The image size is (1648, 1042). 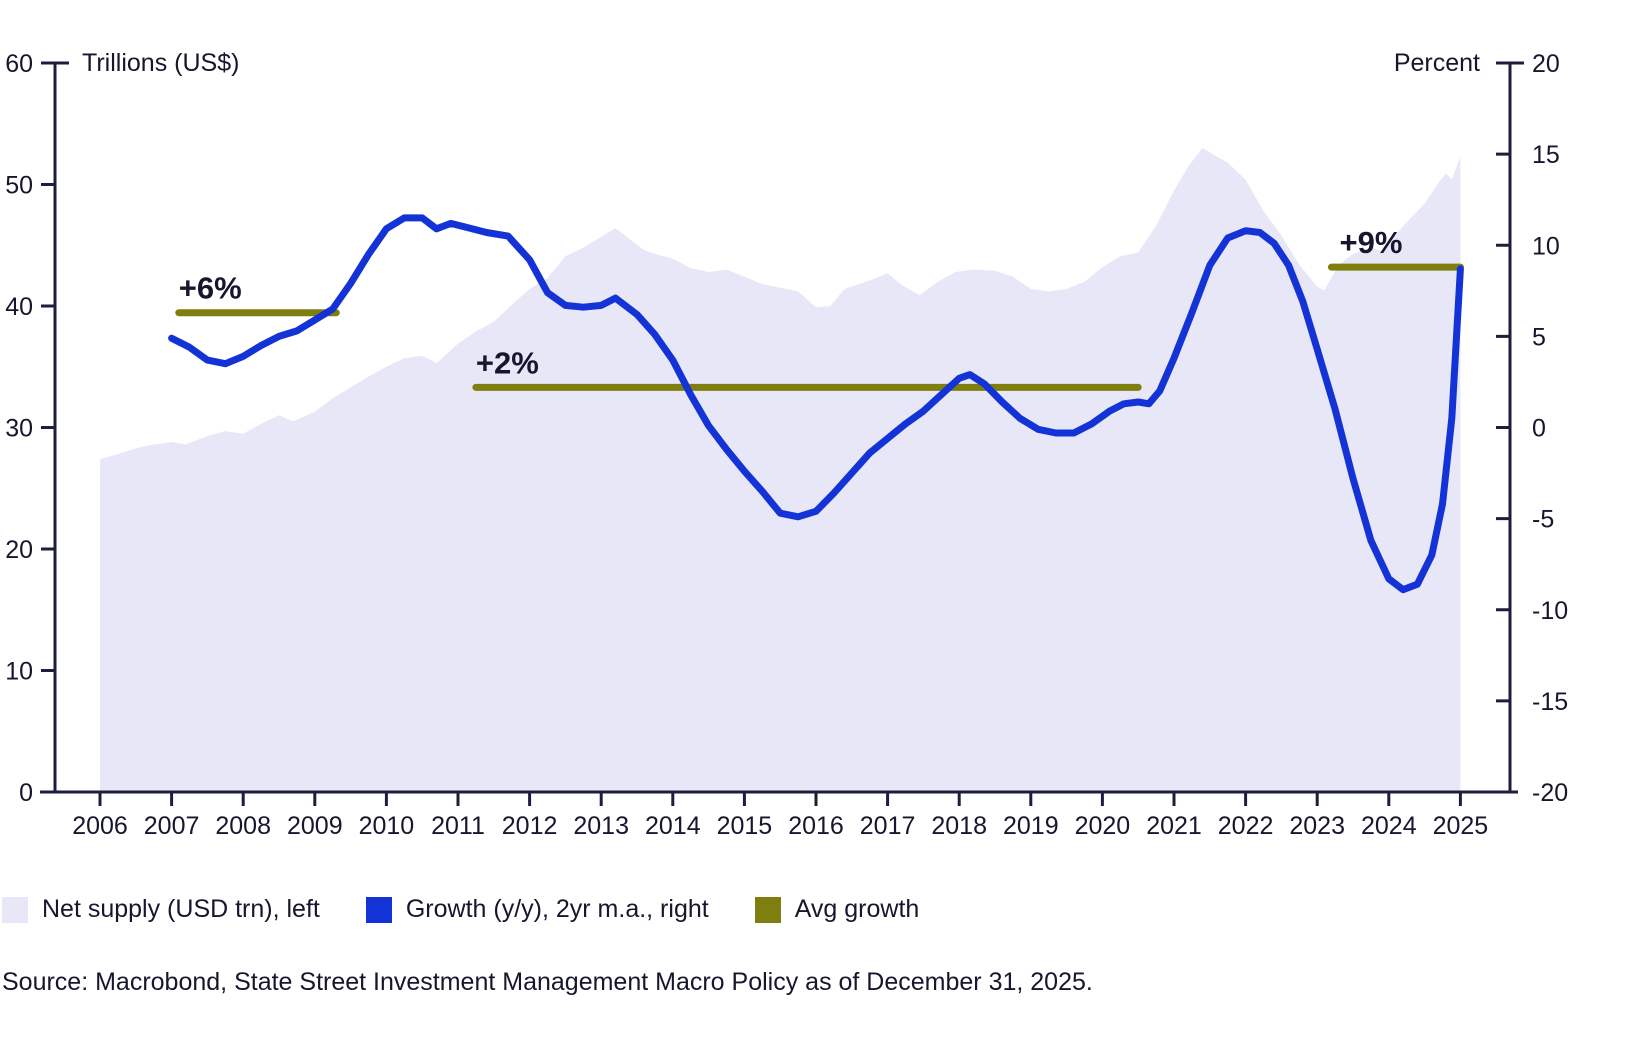 What do you see at coordinates (1371, 242) in the screenshot?
I see `avg-growth-annotation: +9%` at bounding box center [1371, 242].